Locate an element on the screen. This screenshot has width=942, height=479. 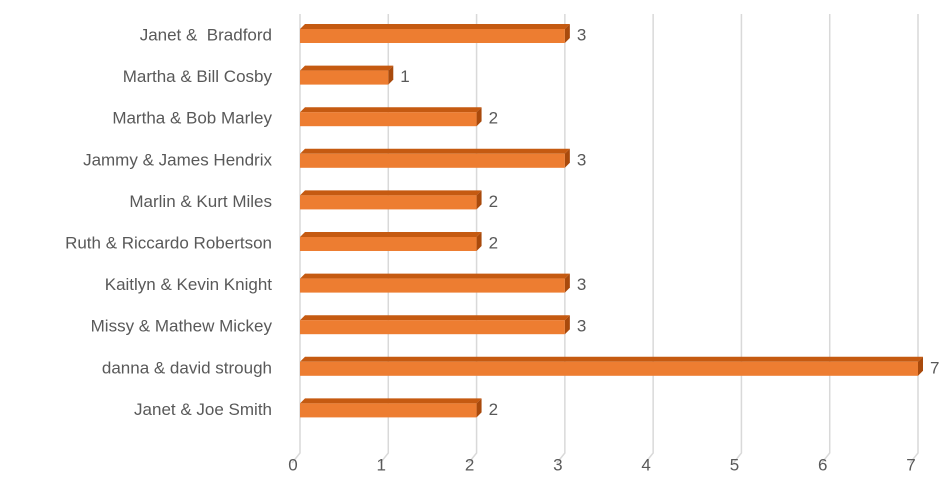
y-tick-label: Martha & Bob Marley is located at coordinates (192, 118).